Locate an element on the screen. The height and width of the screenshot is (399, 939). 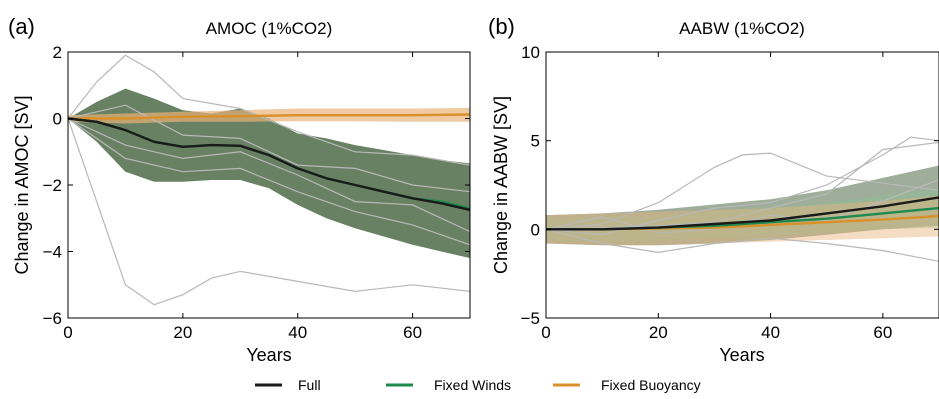
panel-b-xtick-label: 40 is located at coordinates (770, 332).